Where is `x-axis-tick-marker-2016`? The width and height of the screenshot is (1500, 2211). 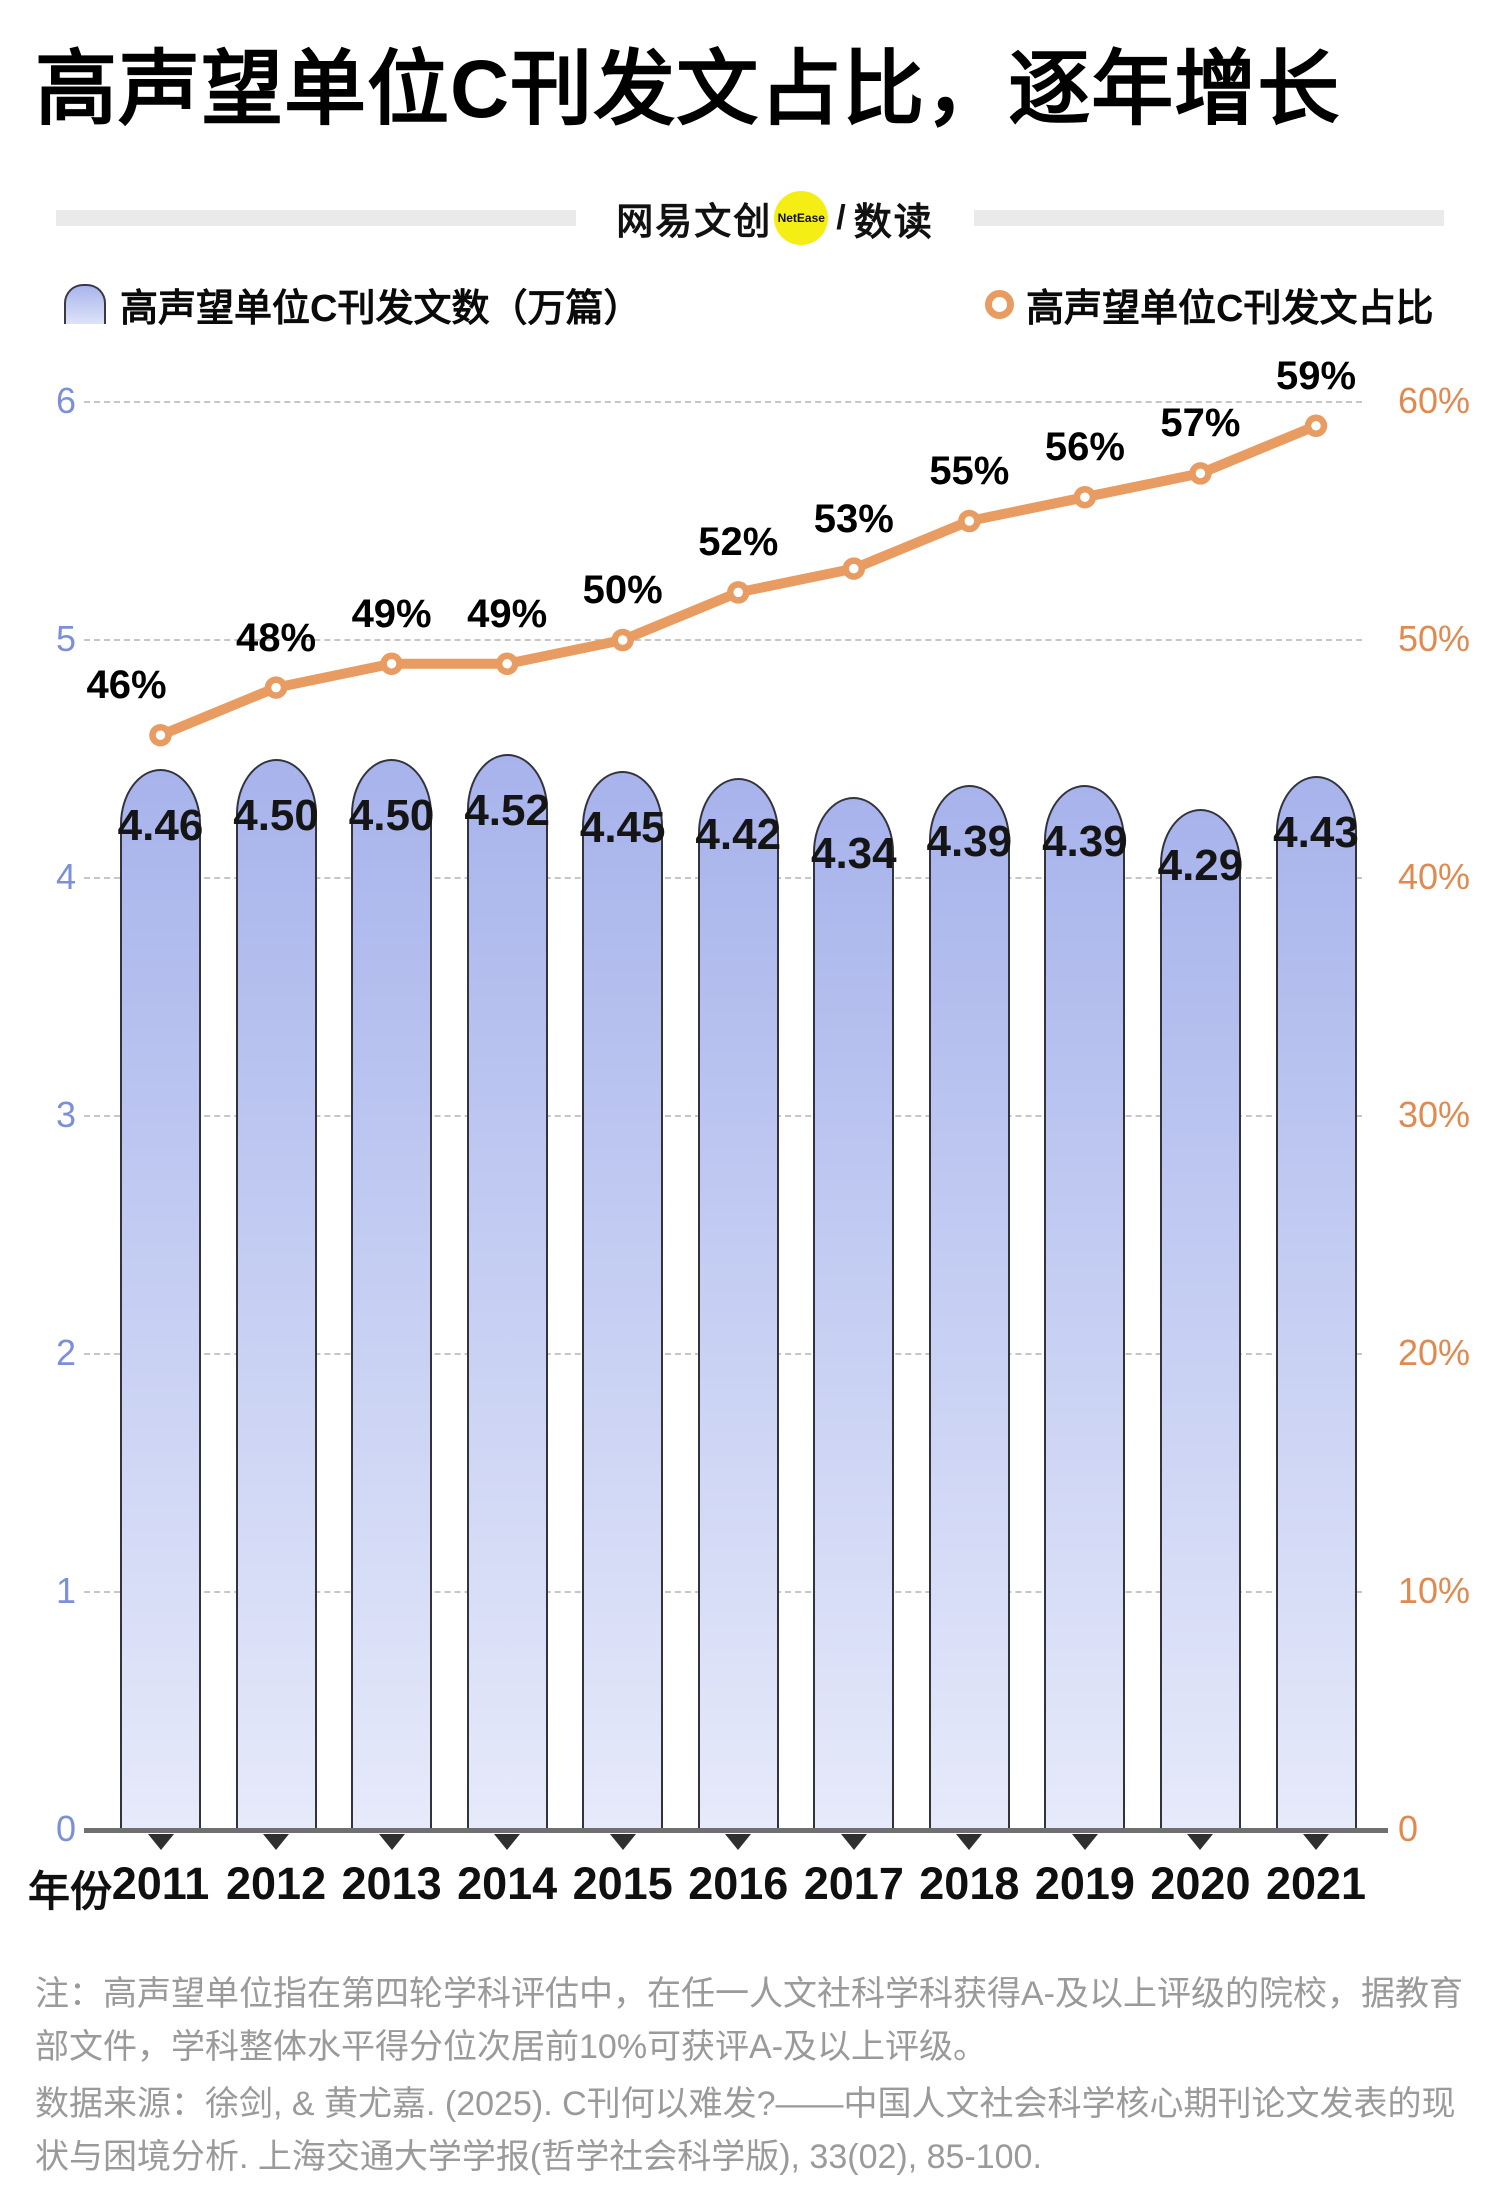 x-axis-tick-marker-2016 is located at coordinates (738, 1842).